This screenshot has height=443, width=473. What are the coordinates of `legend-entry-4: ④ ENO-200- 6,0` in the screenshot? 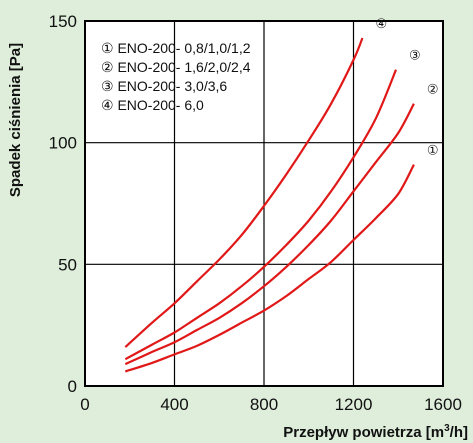 It's located at (152, 105).